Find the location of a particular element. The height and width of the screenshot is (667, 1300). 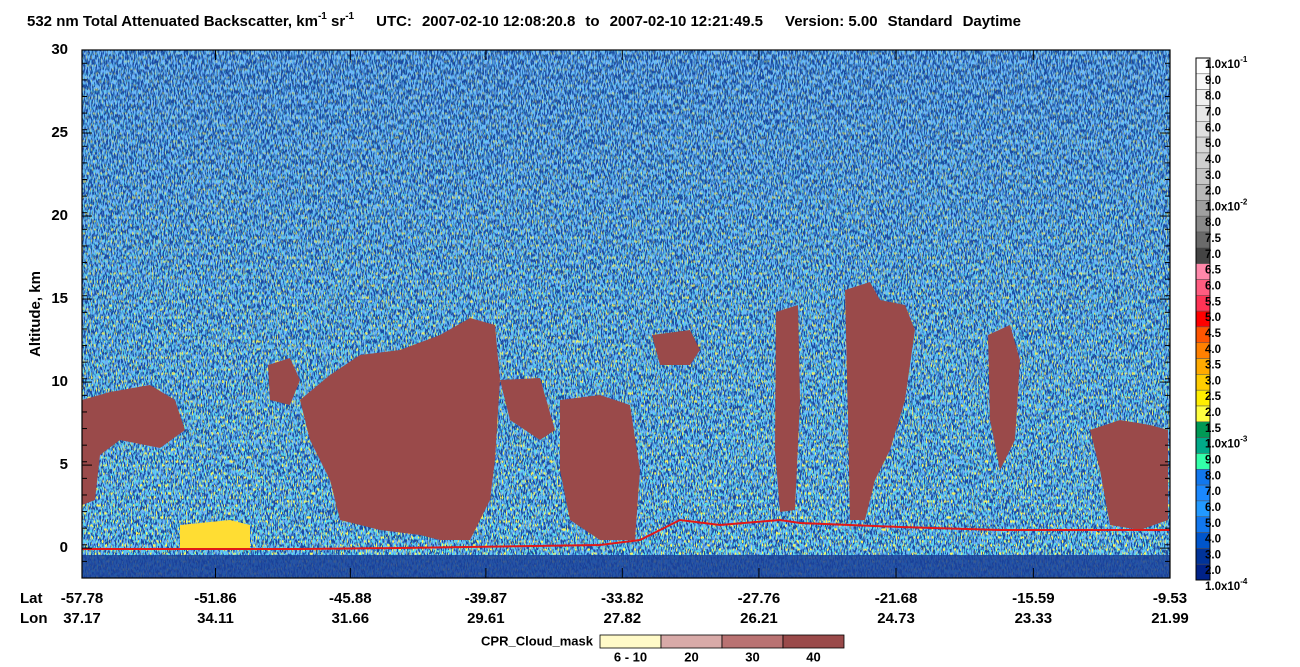

title-part: sr is located at coordinates (336, 21).